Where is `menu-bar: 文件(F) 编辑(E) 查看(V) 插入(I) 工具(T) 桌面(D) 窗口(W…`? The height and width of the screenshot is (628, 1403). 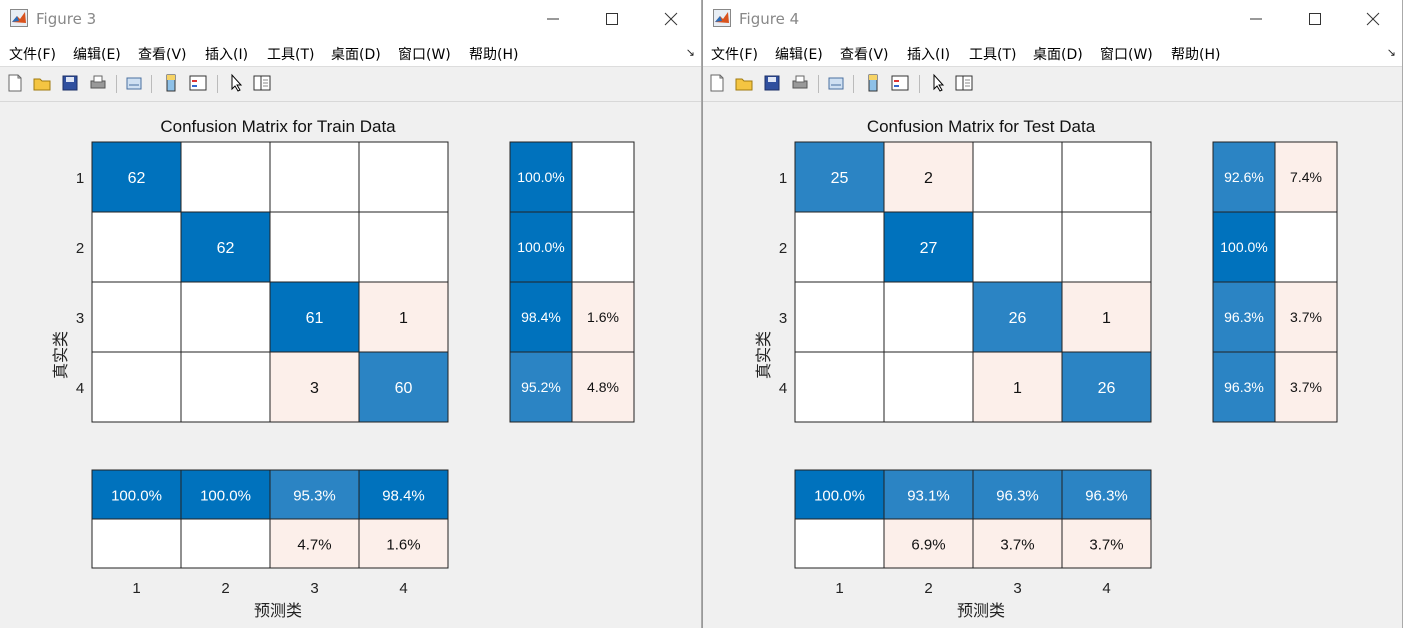 menu-bar: 文件(F) 编辑(E) 查看(V) 插入(I) 工具(T) 桌面(D) 窗口(W… is located at coordinates (350, 52).